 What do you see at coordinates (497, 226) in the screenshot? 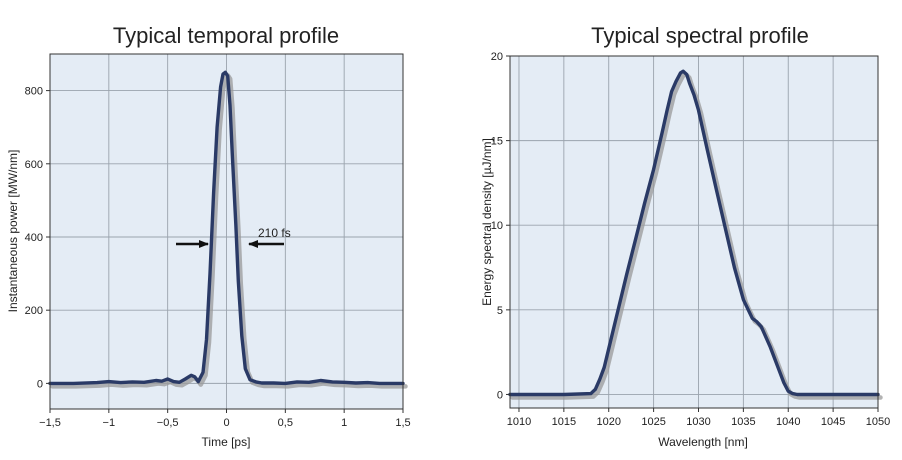
I see `spectral-y-tick-label: 10` at bounding box center [497, 226].